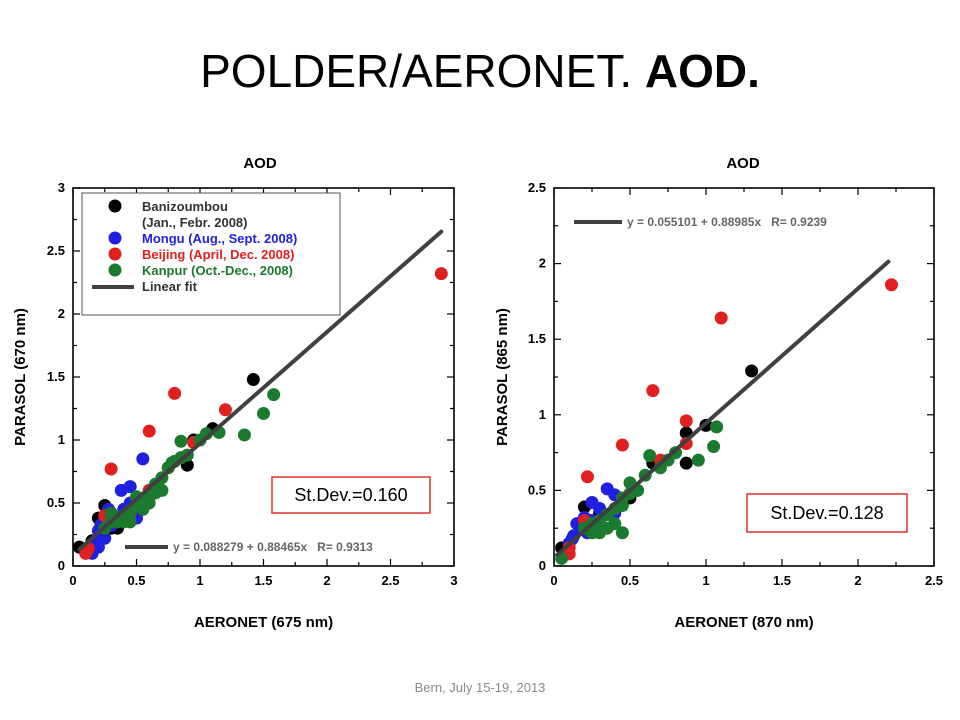 The height and width of the screenshot is (720, 960). Describe the element at coordinates (702, 71) in the screenshot. I see `slide-title-bold: AOD.` at that location.